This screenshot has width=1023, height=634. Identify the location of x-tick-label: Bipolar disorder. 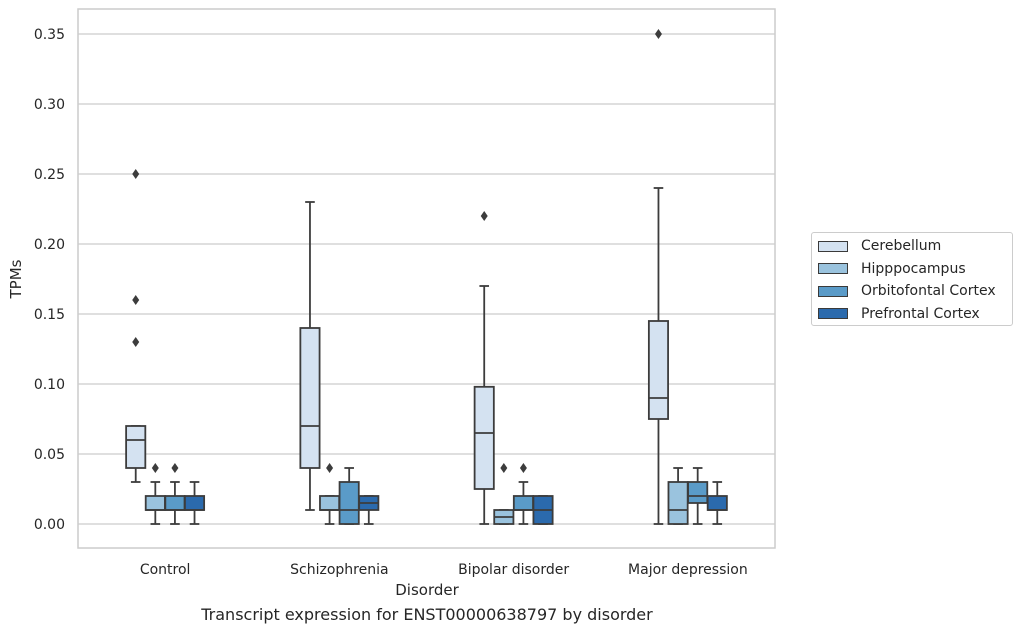
(513, 570).